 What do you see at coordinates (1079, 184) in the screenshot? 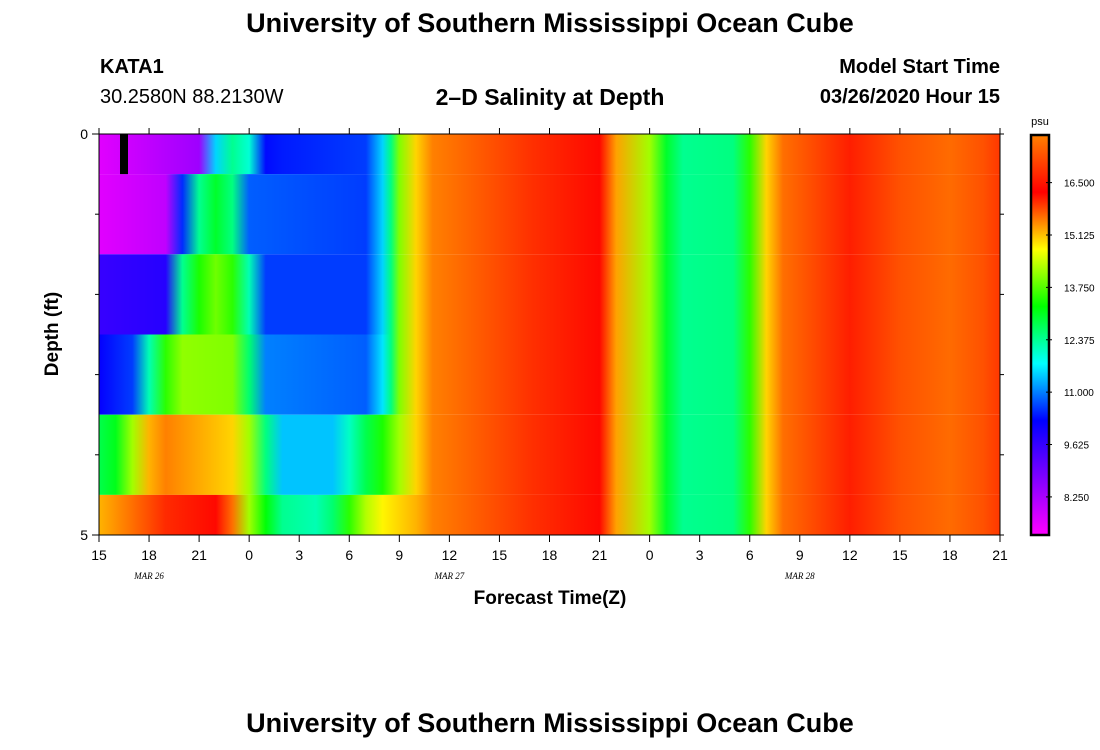
I see `colorbar-tick-label: 16.500` at bounding box center [1079, 184].